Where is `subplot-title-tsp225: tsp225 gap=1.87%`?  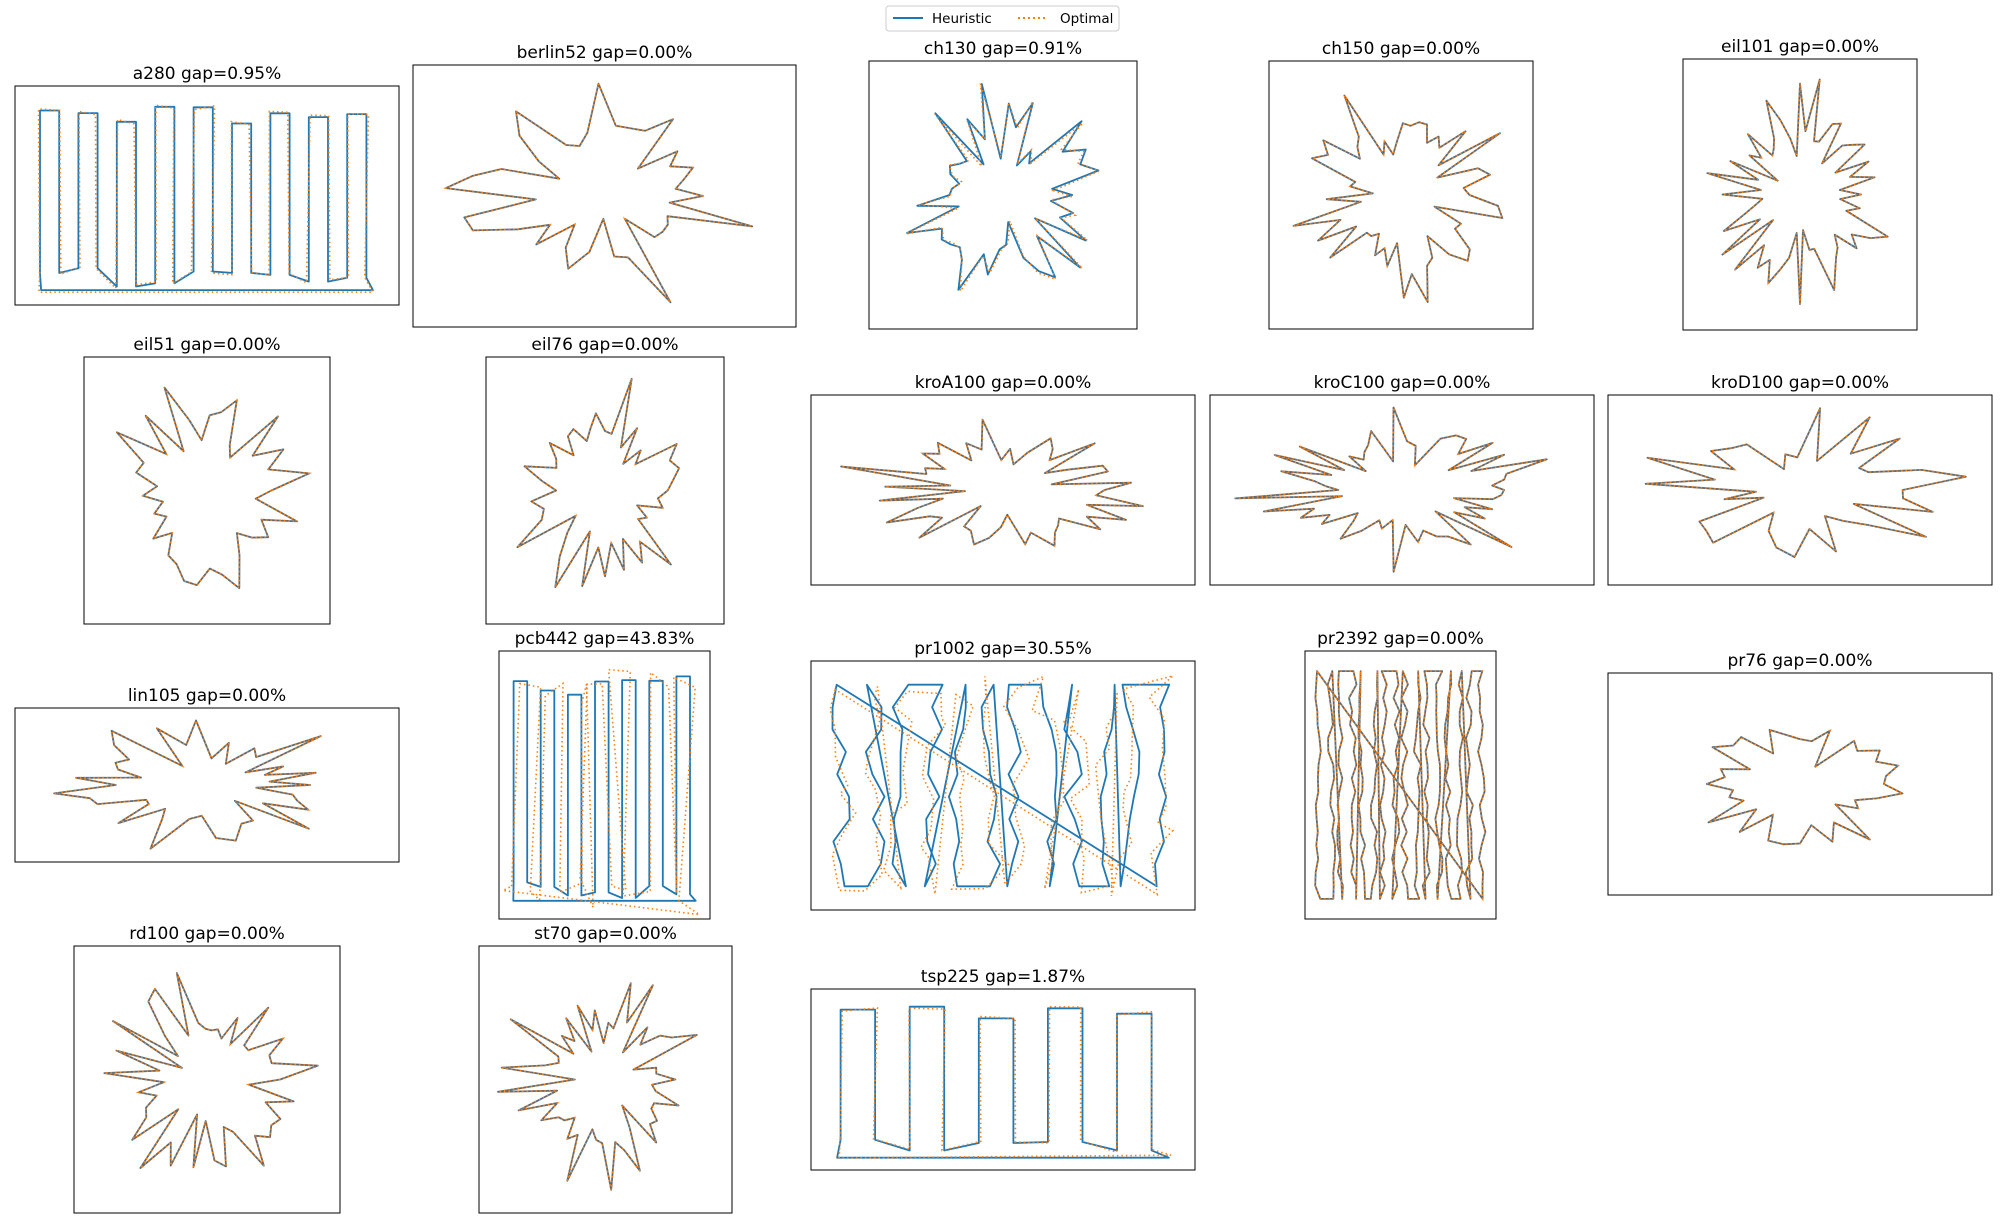 subplot-title-tsp225: tsp225 gap=1.87% is located at coordinates (1003, 977).